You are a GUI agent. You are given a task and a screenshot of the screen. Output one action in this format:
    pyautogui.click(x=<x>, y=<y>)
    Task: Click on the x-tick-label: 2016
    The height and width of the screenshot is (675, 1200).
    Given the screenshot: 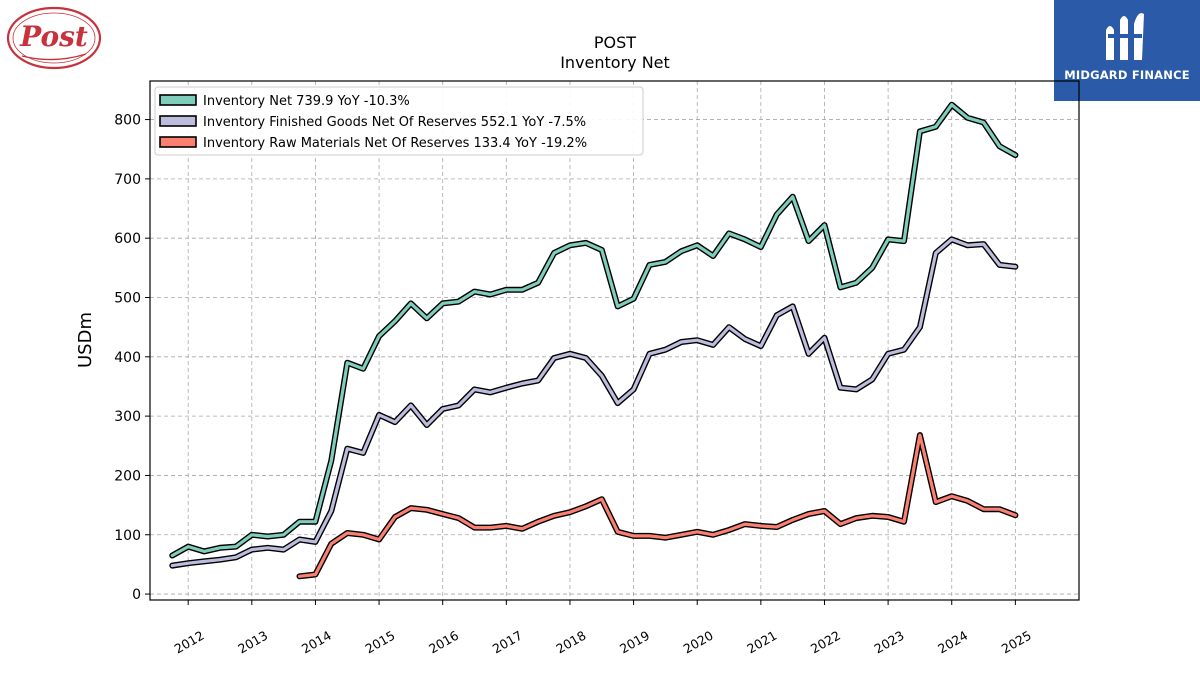 What is the action you would take?
    pyautogui.click(x=443, y=642)
    